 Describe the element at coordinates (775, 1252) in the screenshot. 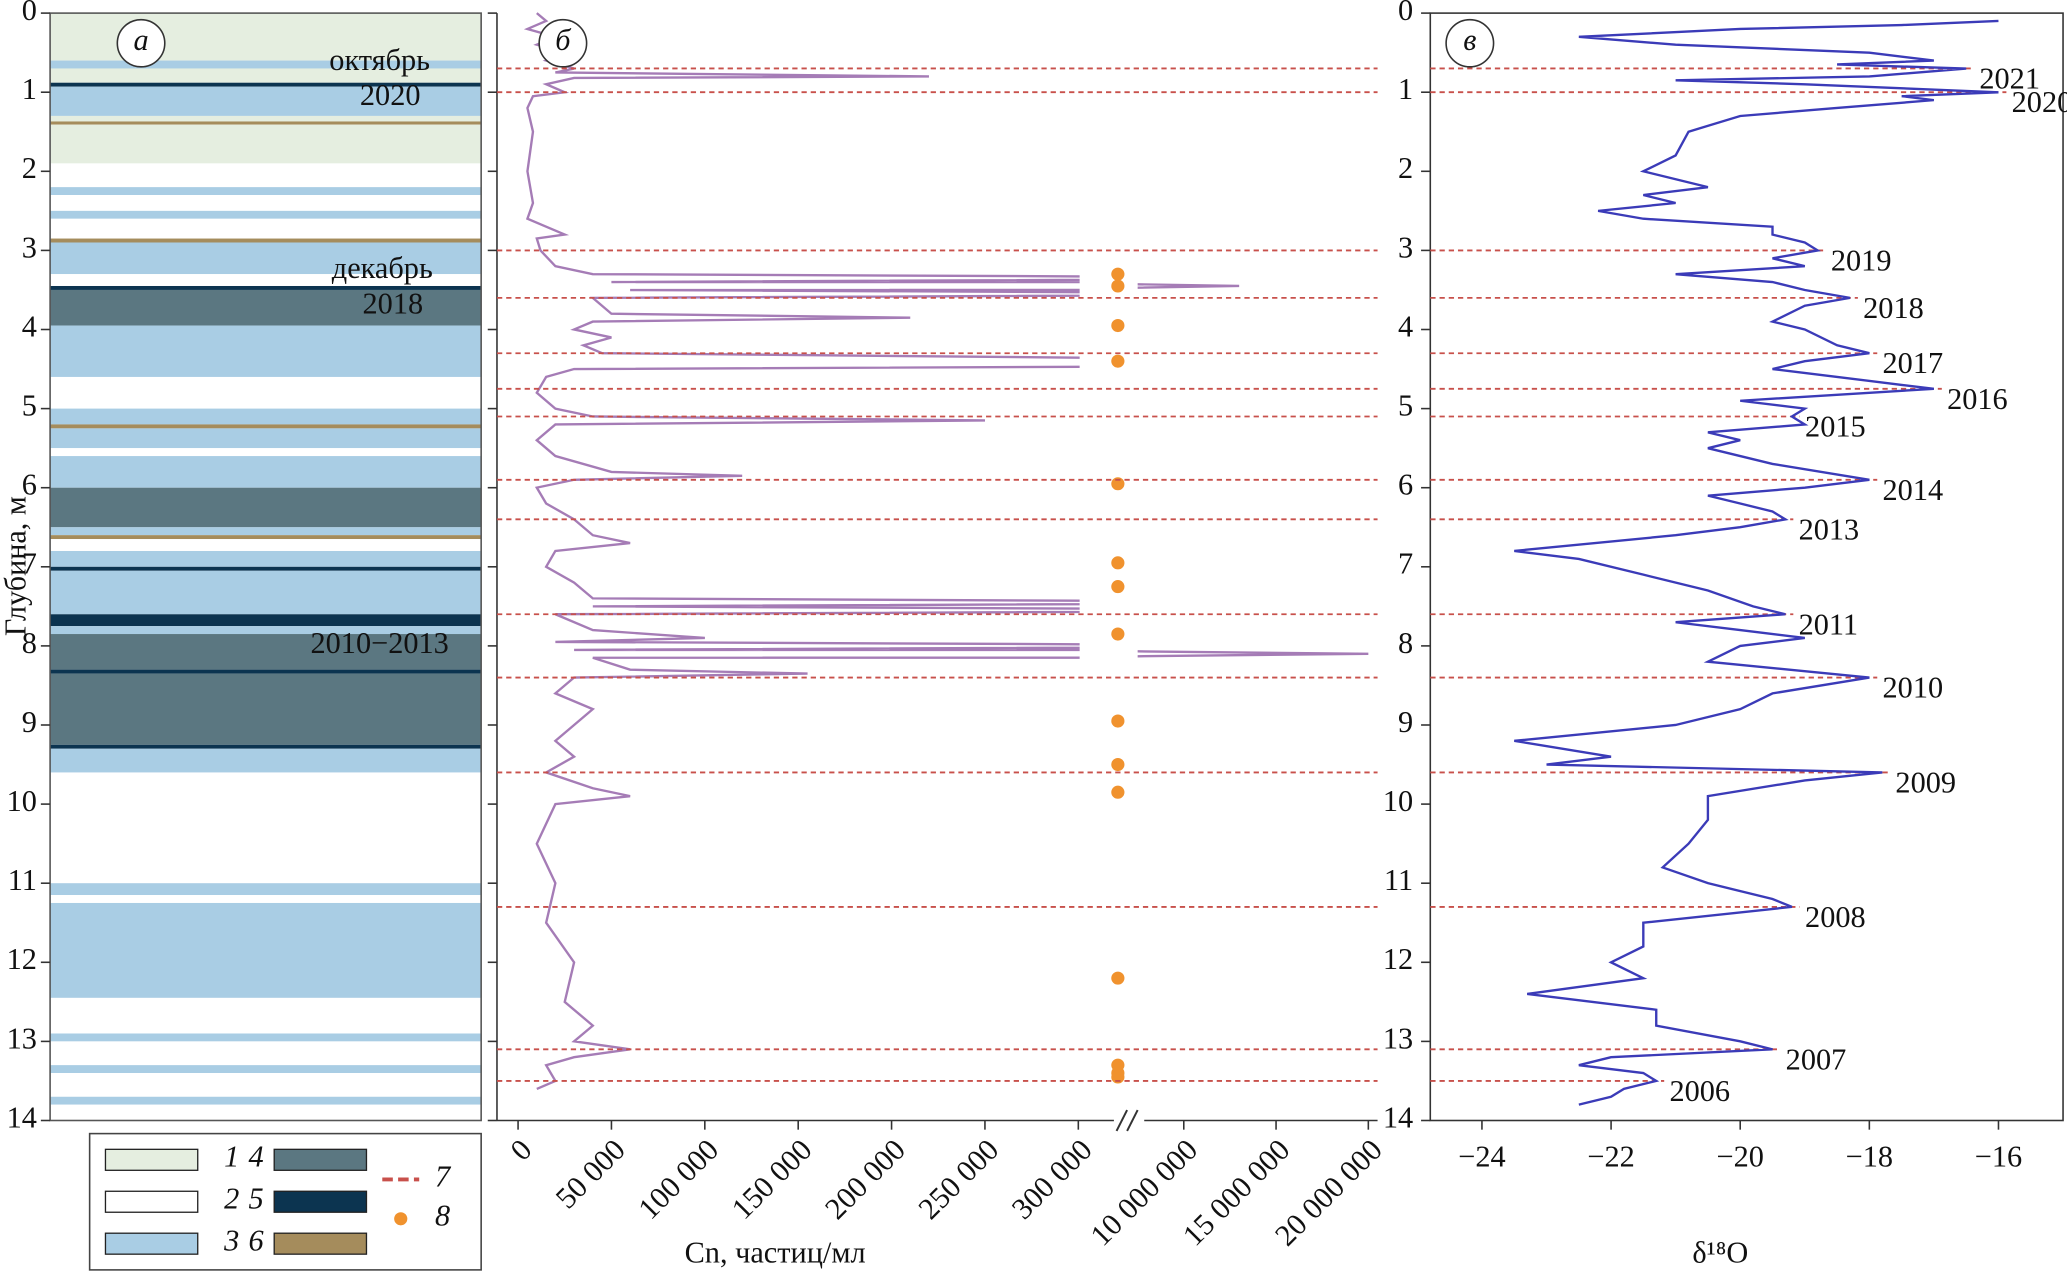

I see `x-axis-label: Cn, частиц/мл` at that location.